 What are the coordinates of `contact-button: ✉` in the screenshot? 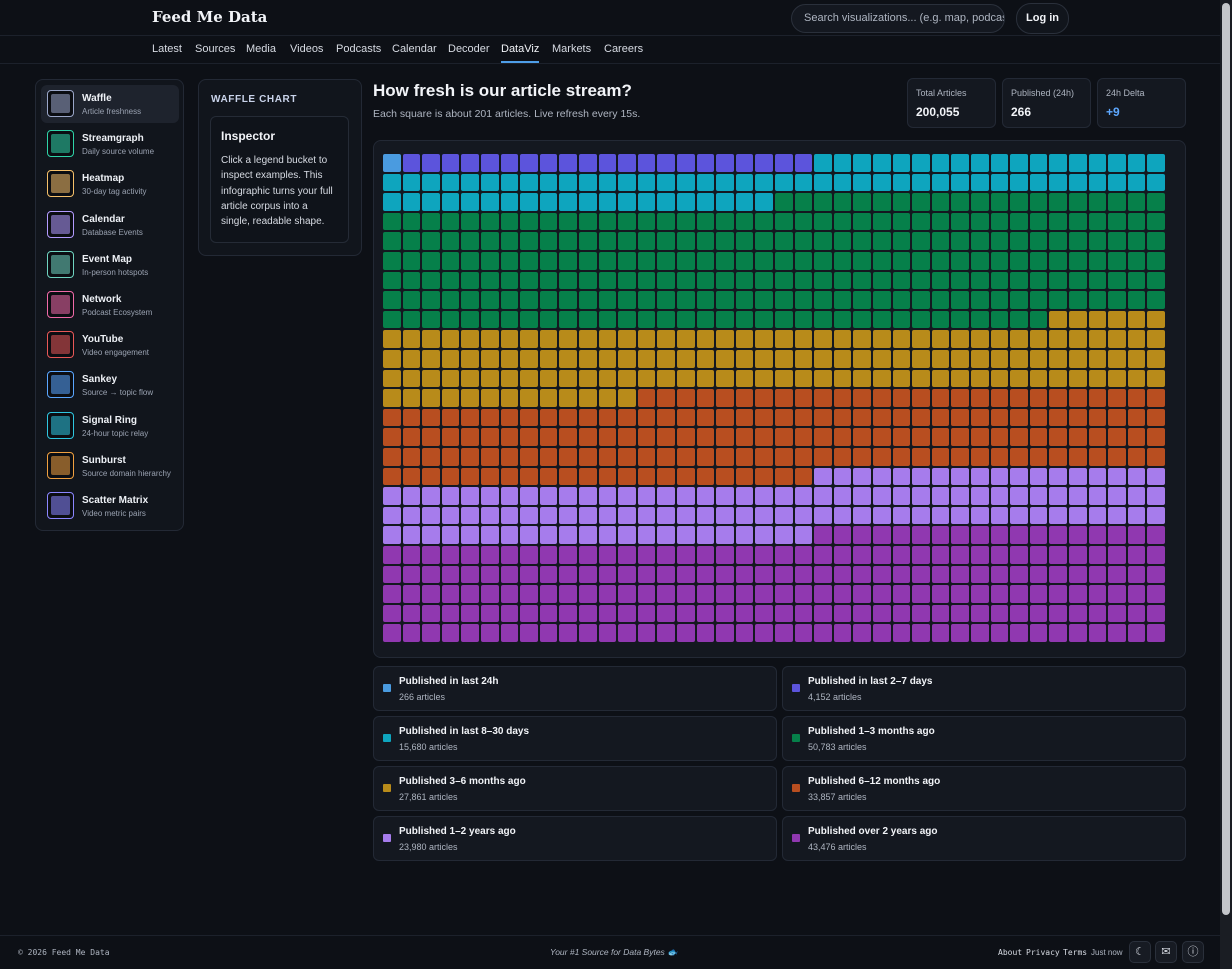 It's located at (1166, 952).